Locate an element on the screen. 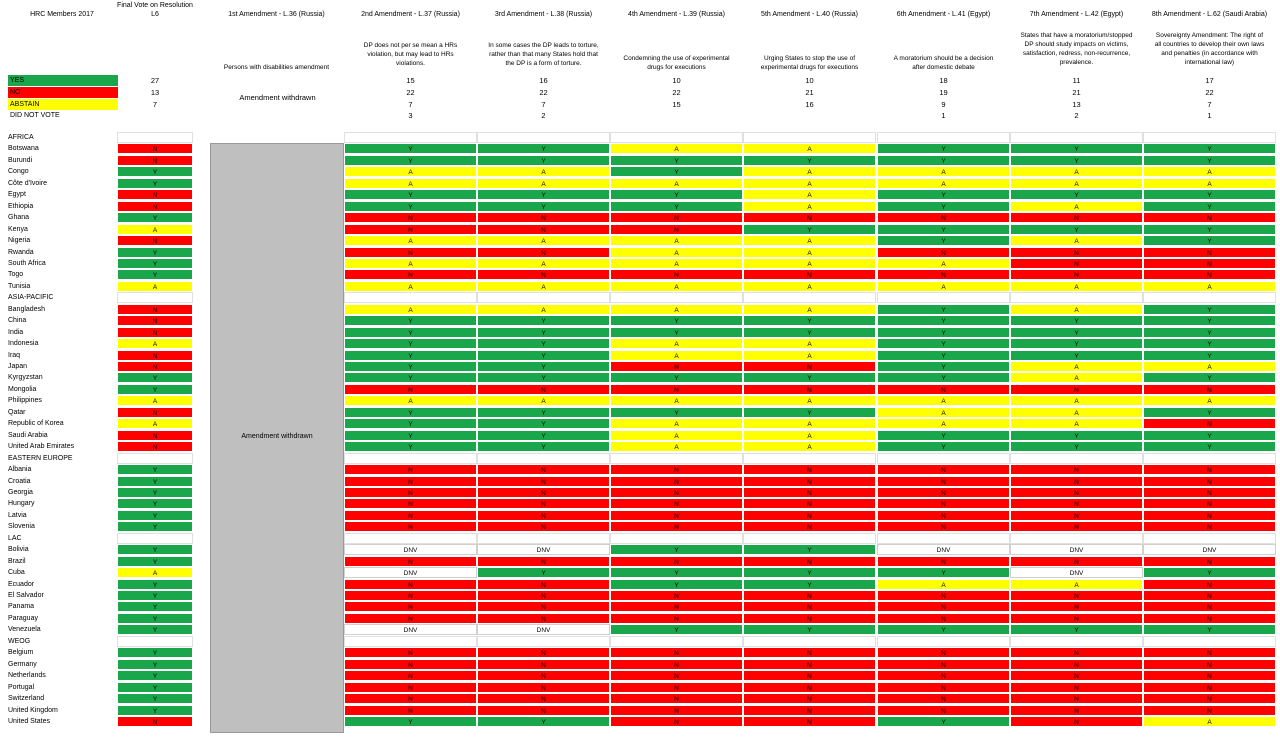  country-name: Hungary is located at coordinates (21, 504).